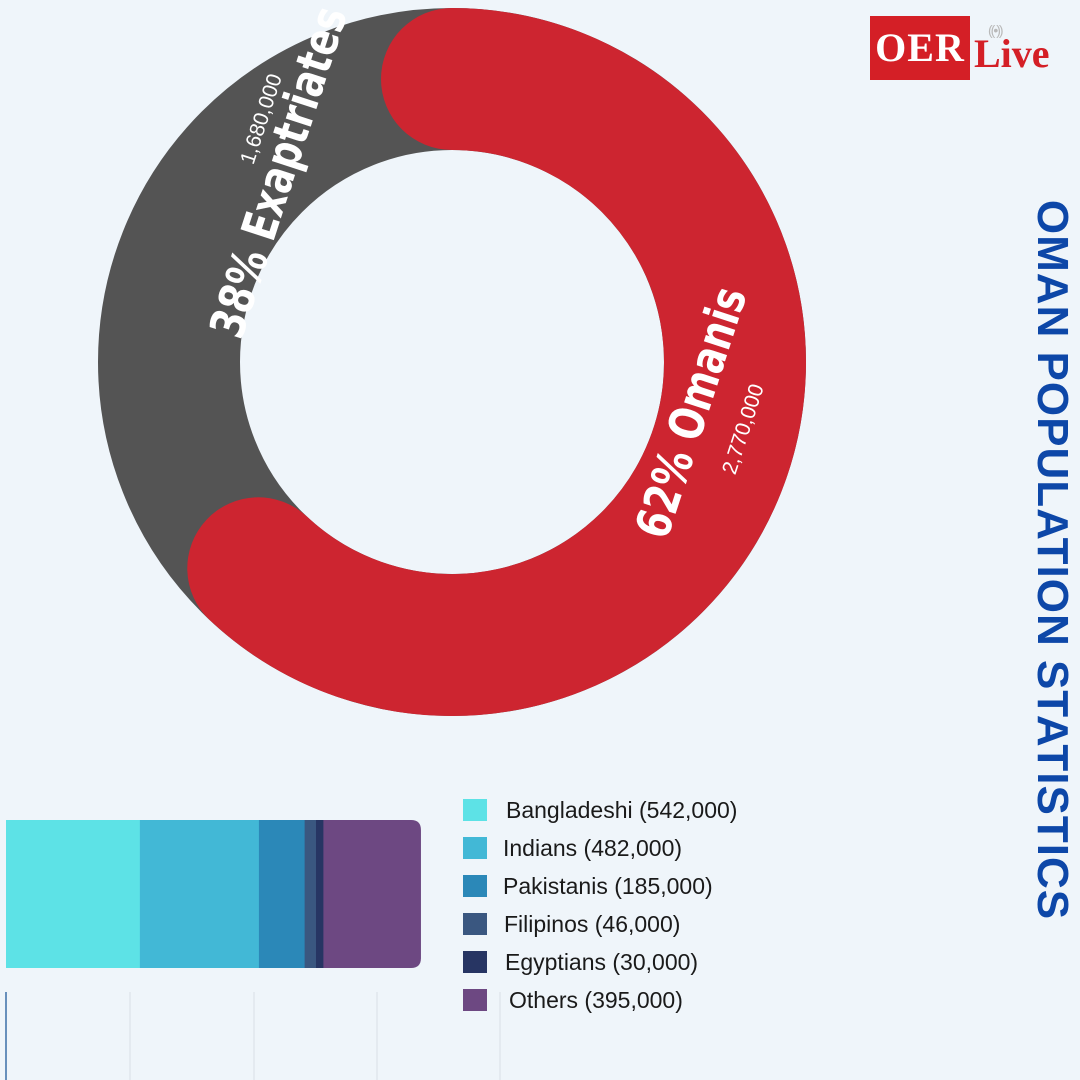 This screenshot has width=1080, height=1080. What do you see at coordinates (592, 924) in the screenshot?
I see `legend-label: Filipinos (46,000)` at bounding box center [592, 924].